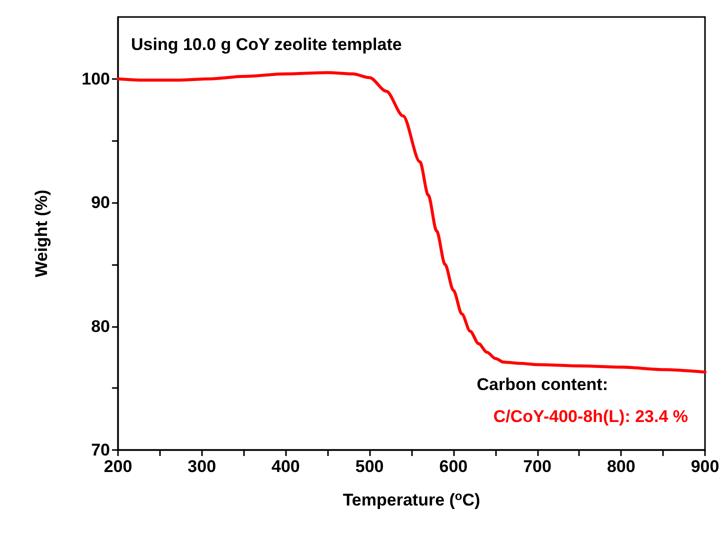  What do you see at coordinates (542, 384) in the screenshot?
I see `annotation: Carbon content:` at bounding box center [542, 384].